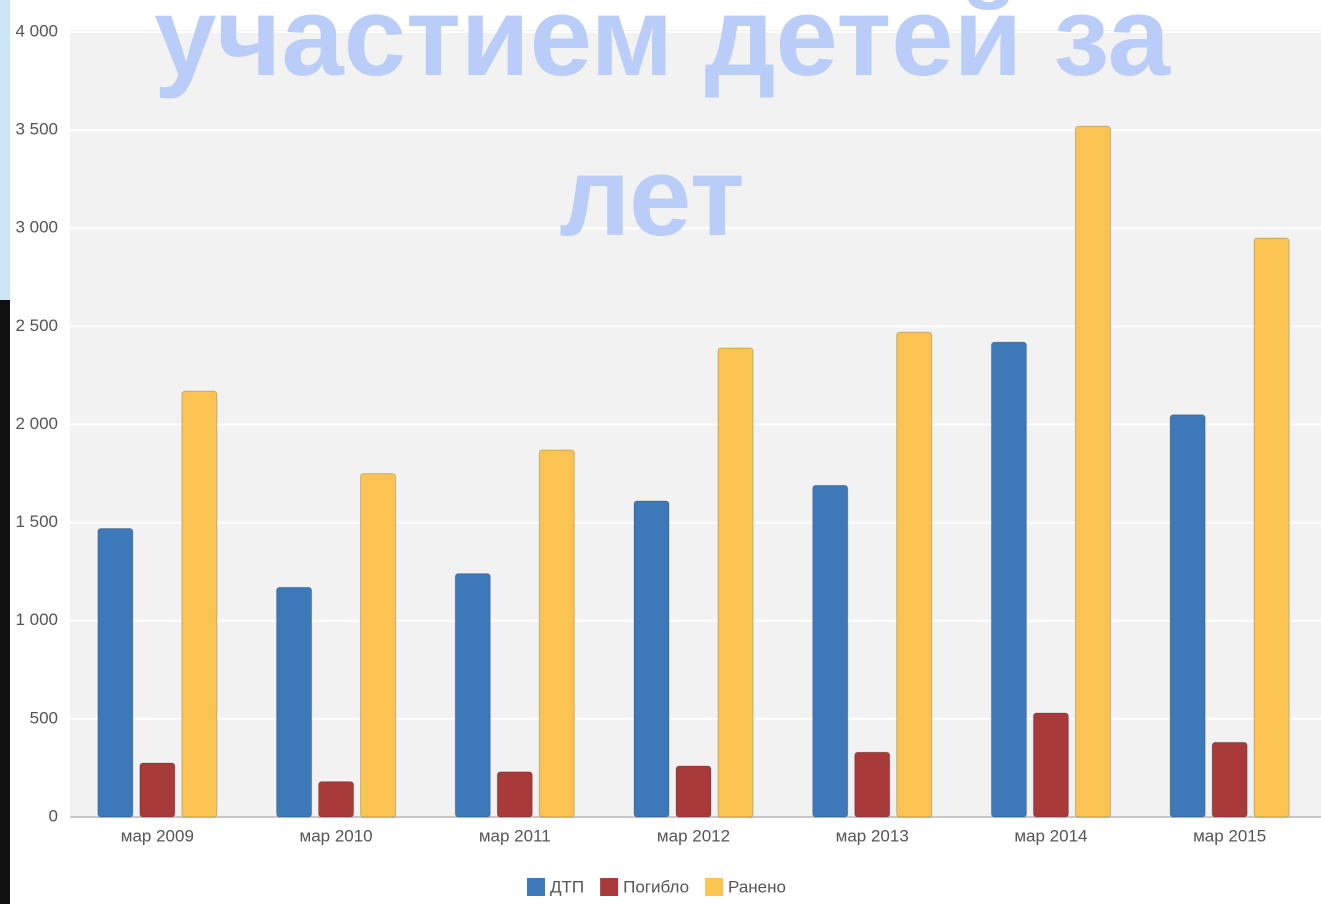 The height and width of the screenshot is (904, 1321). What do you see at coordinates (157, 835) in the screenshot?
I see `x-tick-label: мар 2009` at bounding box center [157, 835].